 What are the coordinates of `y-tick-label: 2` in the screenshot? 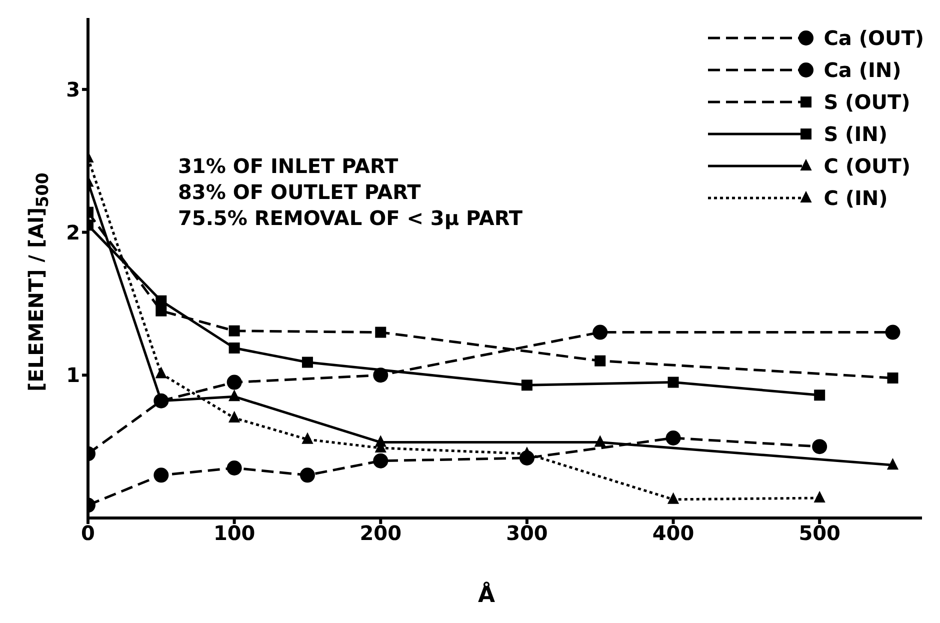 It's located at (73, 232).